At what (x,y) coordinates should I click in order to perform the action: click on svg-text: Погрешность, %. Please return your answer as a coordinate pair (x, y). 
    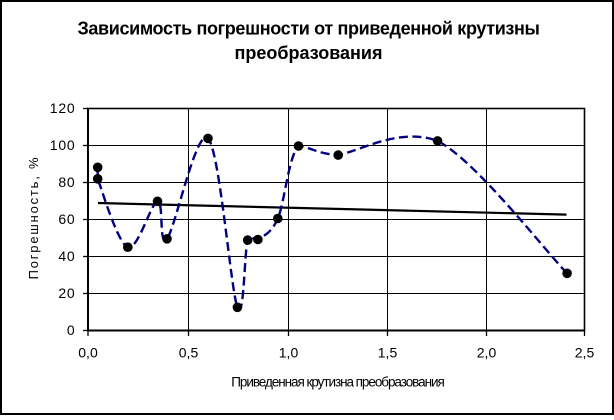
    Looking at the image, I should click on (33, 218).